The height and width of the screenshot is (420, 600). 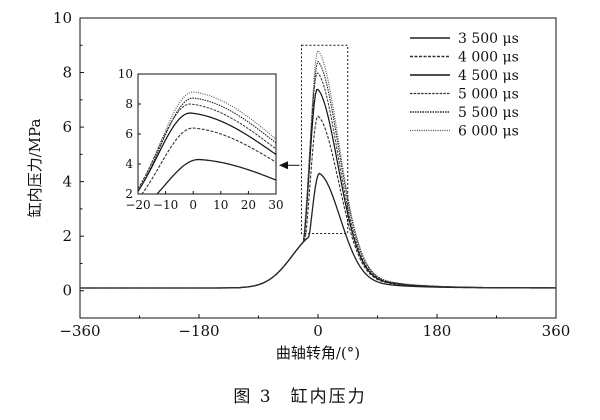 I want to click on x-axis-label: 曲轴转角/(°), so click(x=318, y=353).